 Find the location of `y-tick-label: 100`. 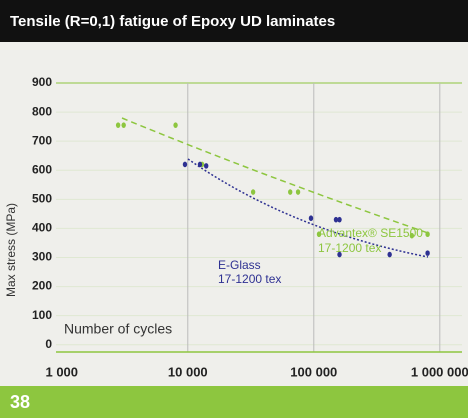

y-tick-label: 100 is located at coordinates (42, 315).